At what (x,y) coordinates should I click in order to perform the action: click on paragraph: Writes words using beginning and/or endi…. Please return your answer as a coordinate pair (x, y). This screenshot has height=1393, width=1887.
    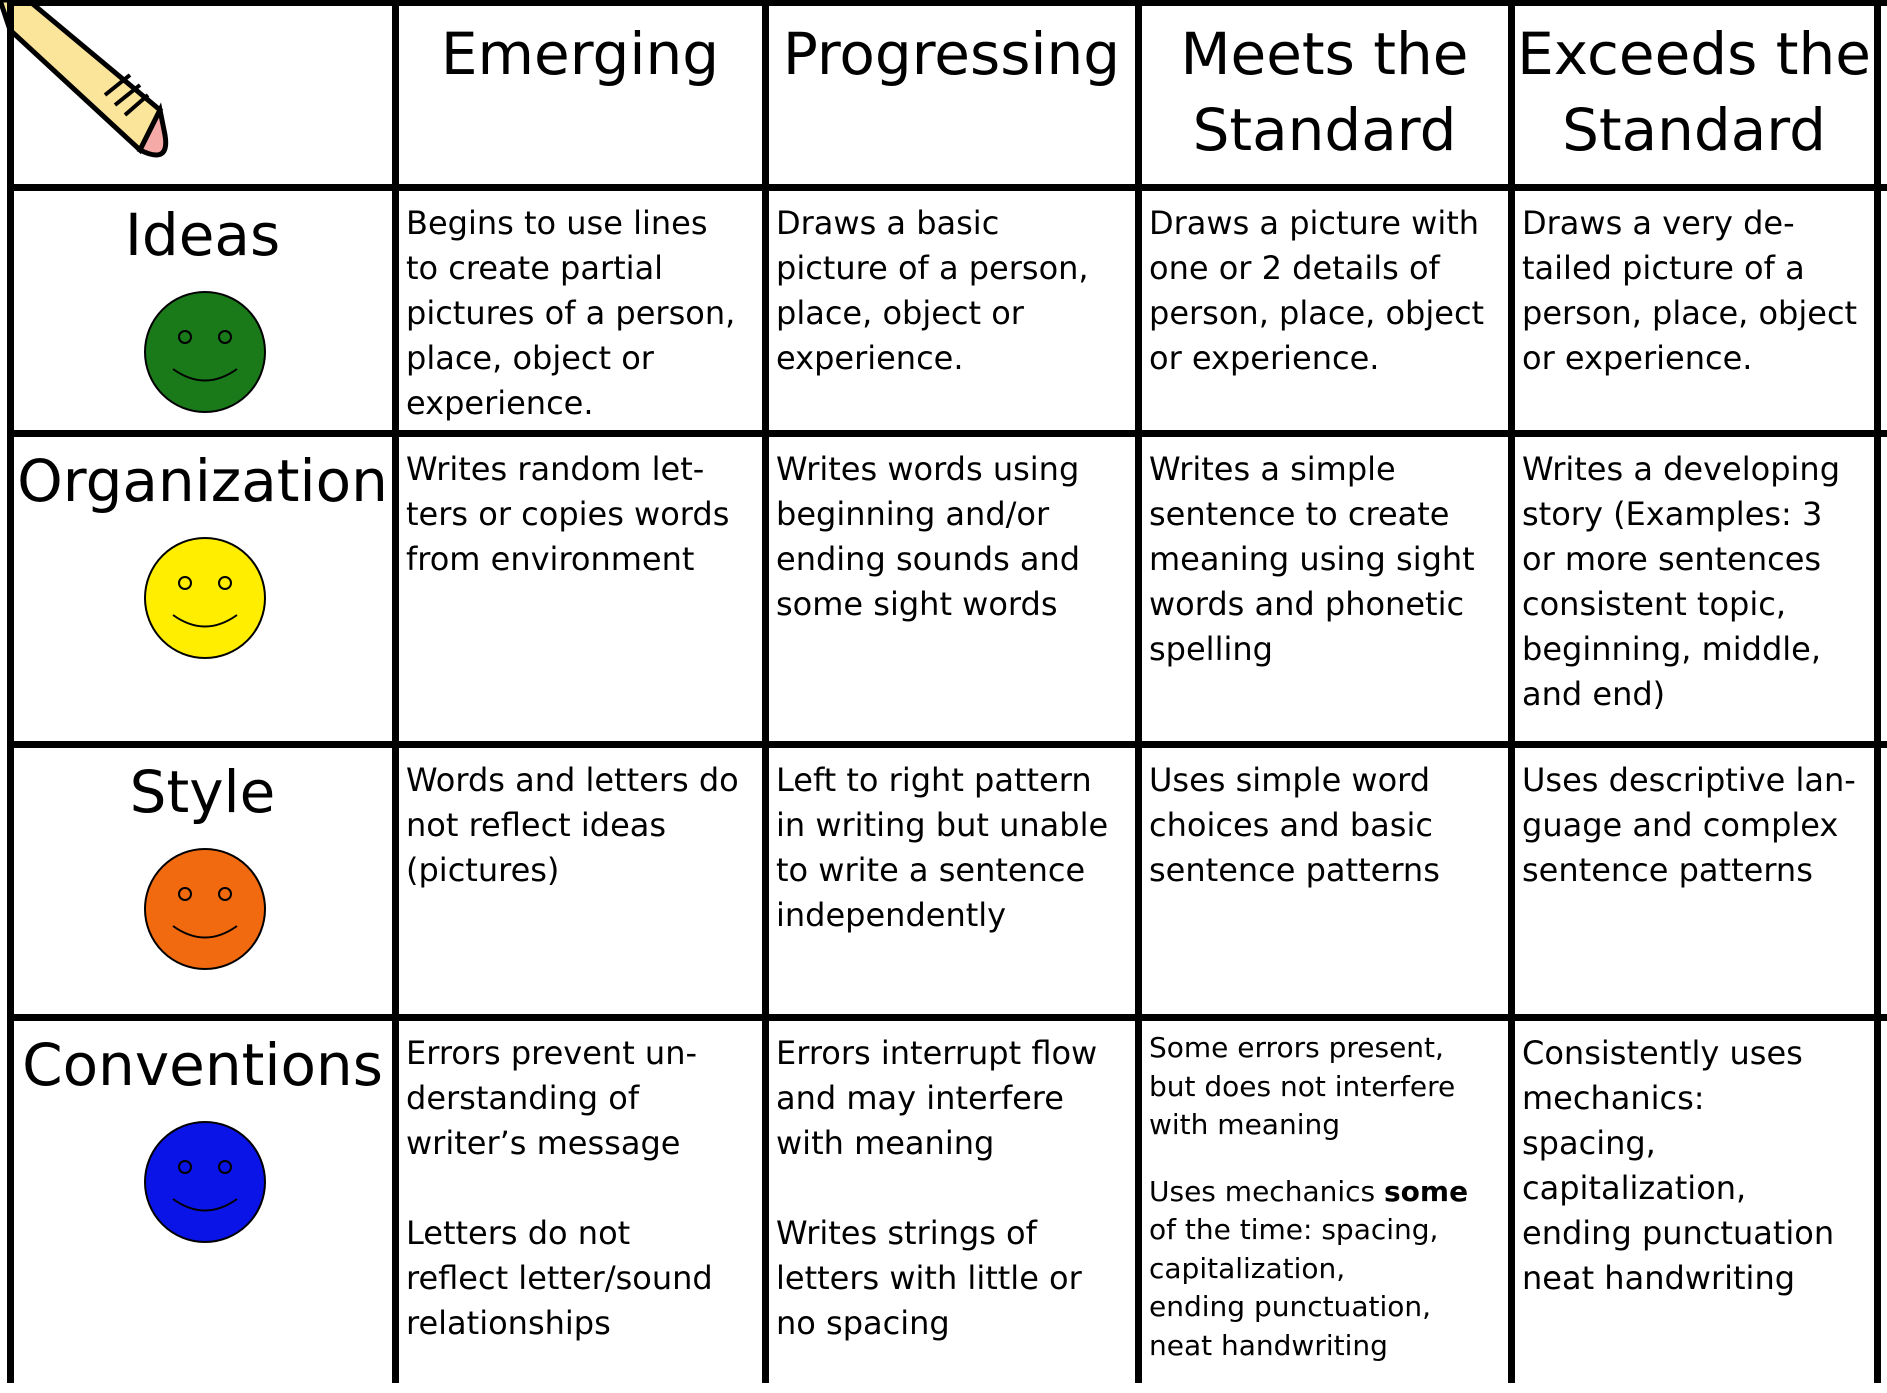
    Looking at the image, I should click on (928, 536).